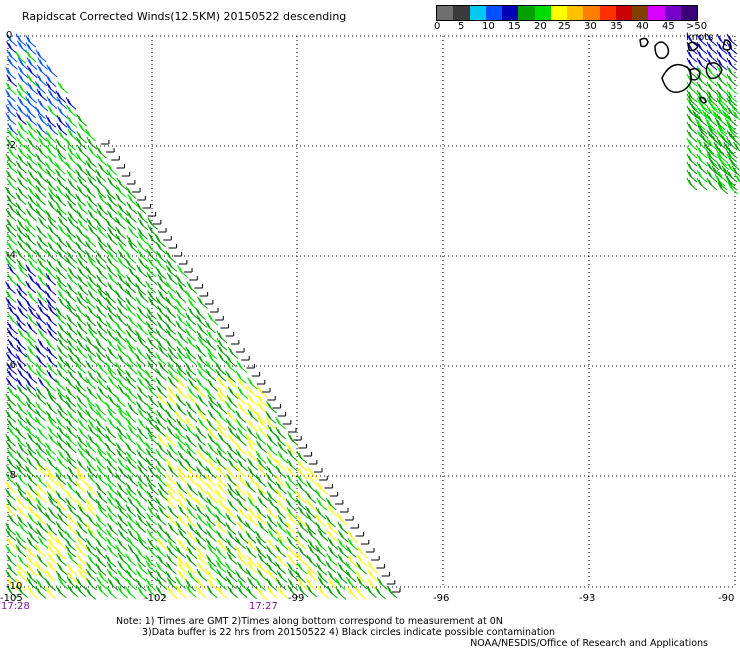 The image size is (740, 650). I want to click on island-outline, so click(662, 50).